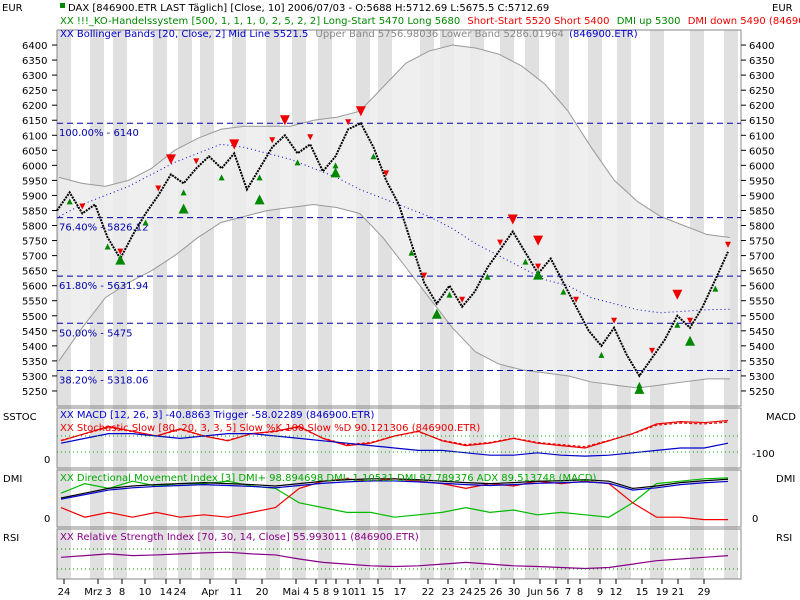 This screenshot has width=800, height=600. I want to click on y-tick-label-right: 5950, so click(761, 181).